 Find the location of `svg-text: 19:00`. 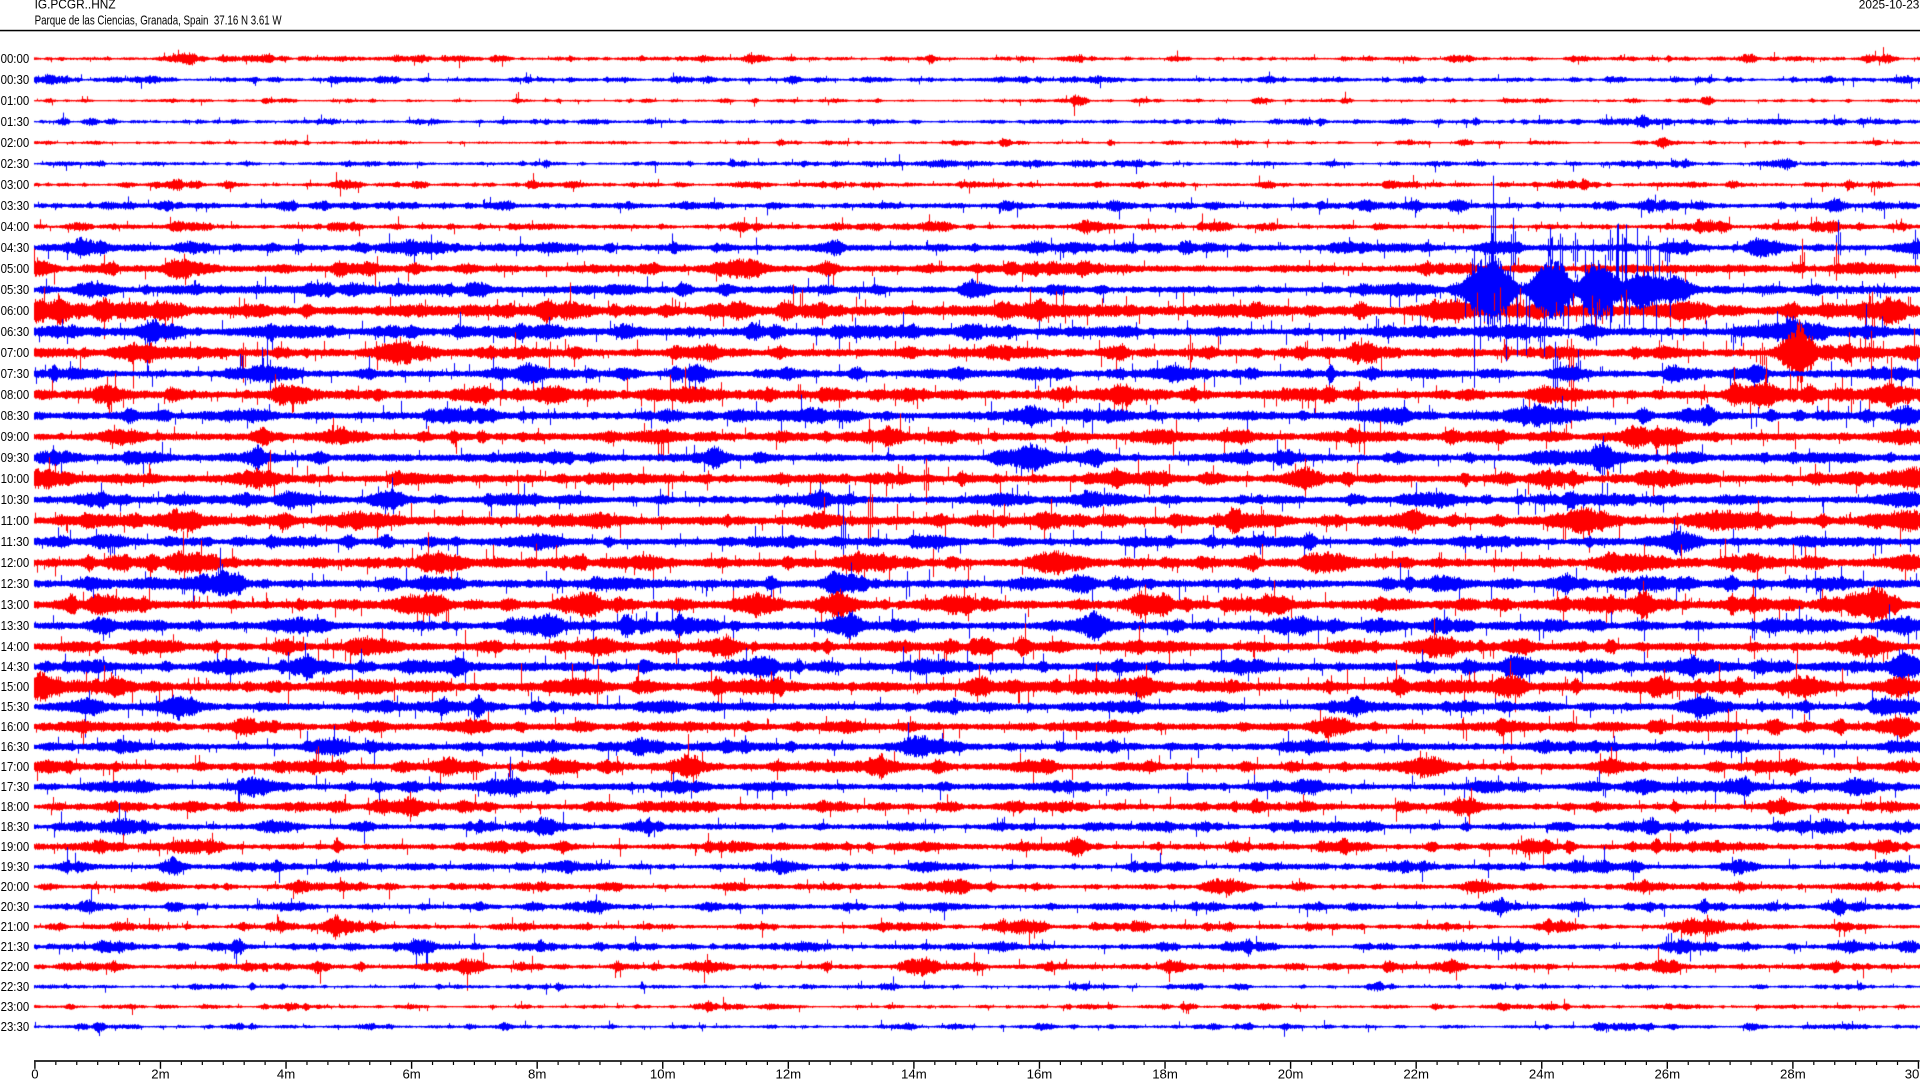

svg-text: 19:00 is located at coordinates (15, 846).